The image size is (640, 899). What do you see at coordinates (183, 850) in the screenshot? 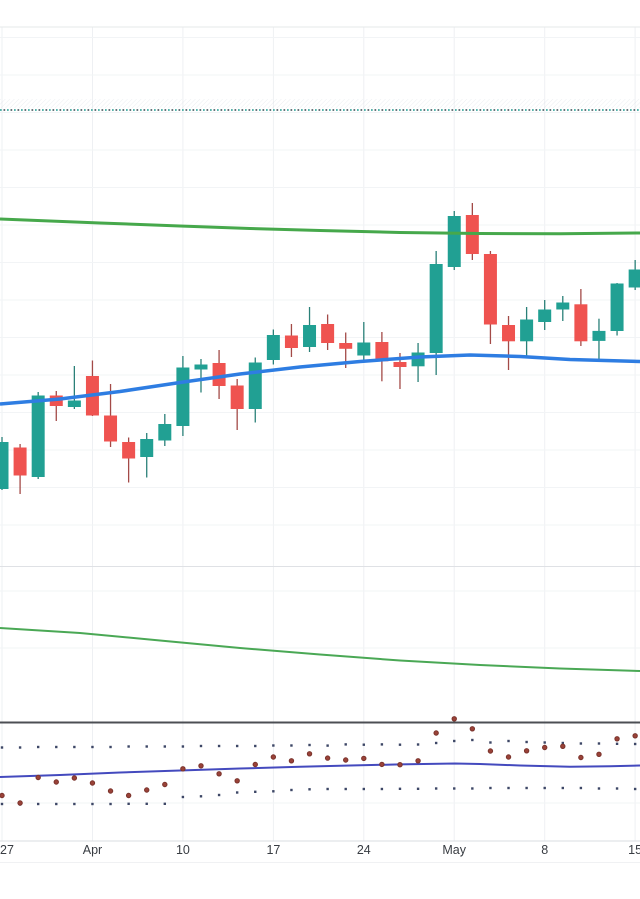
I see `svg-text: 10` at bounding box center [183, 850].